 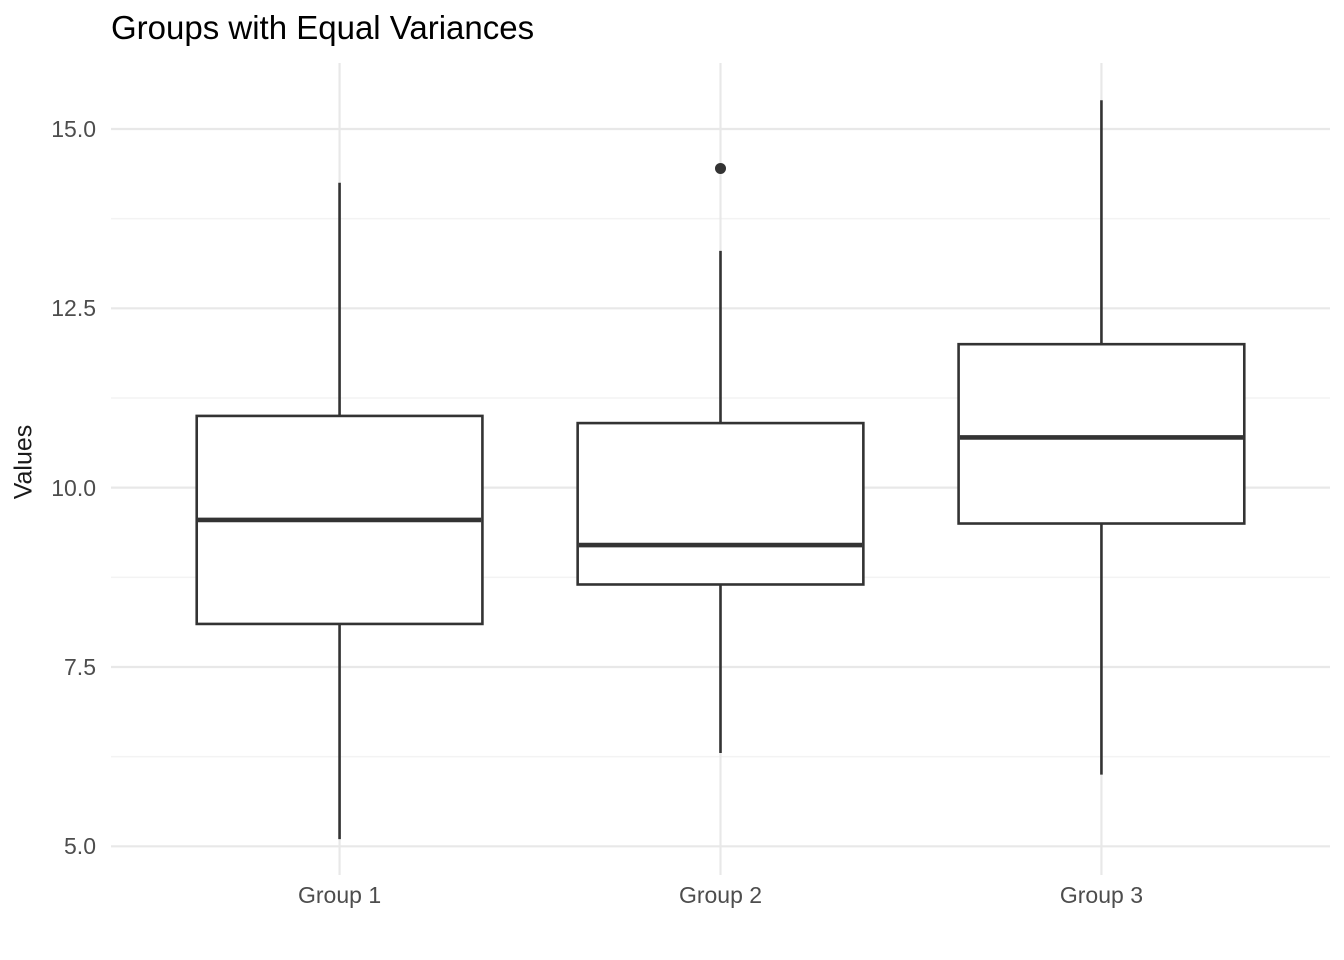 What do you see at coordinates (340, 895) in the screenshot?
I see `x-tick-label: Group 1` at bounding box center [340, 895].